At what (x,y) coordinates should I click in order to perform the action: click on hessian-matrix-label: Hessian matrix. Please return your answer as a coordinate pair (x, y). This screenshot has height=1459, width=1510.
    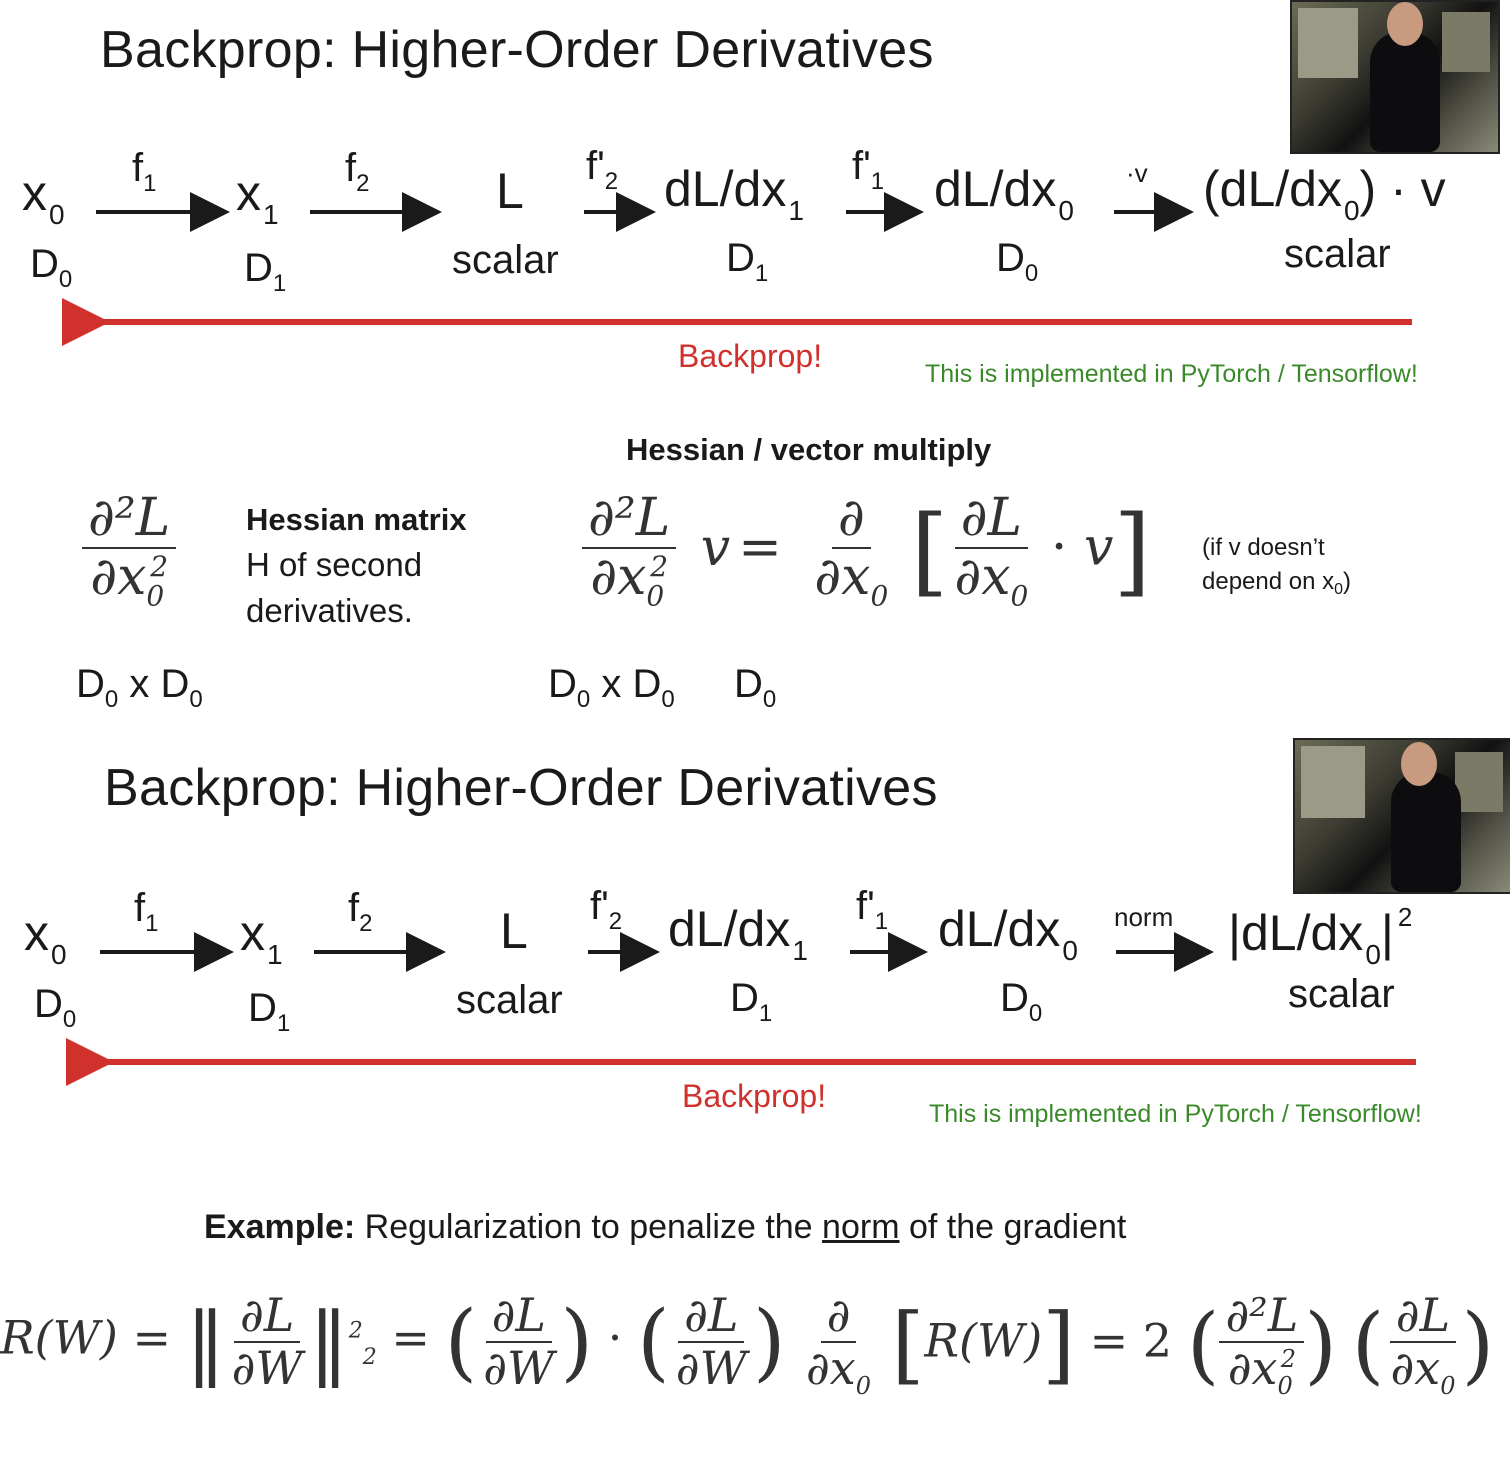
    Looking at the image, I should click on (356, 519).